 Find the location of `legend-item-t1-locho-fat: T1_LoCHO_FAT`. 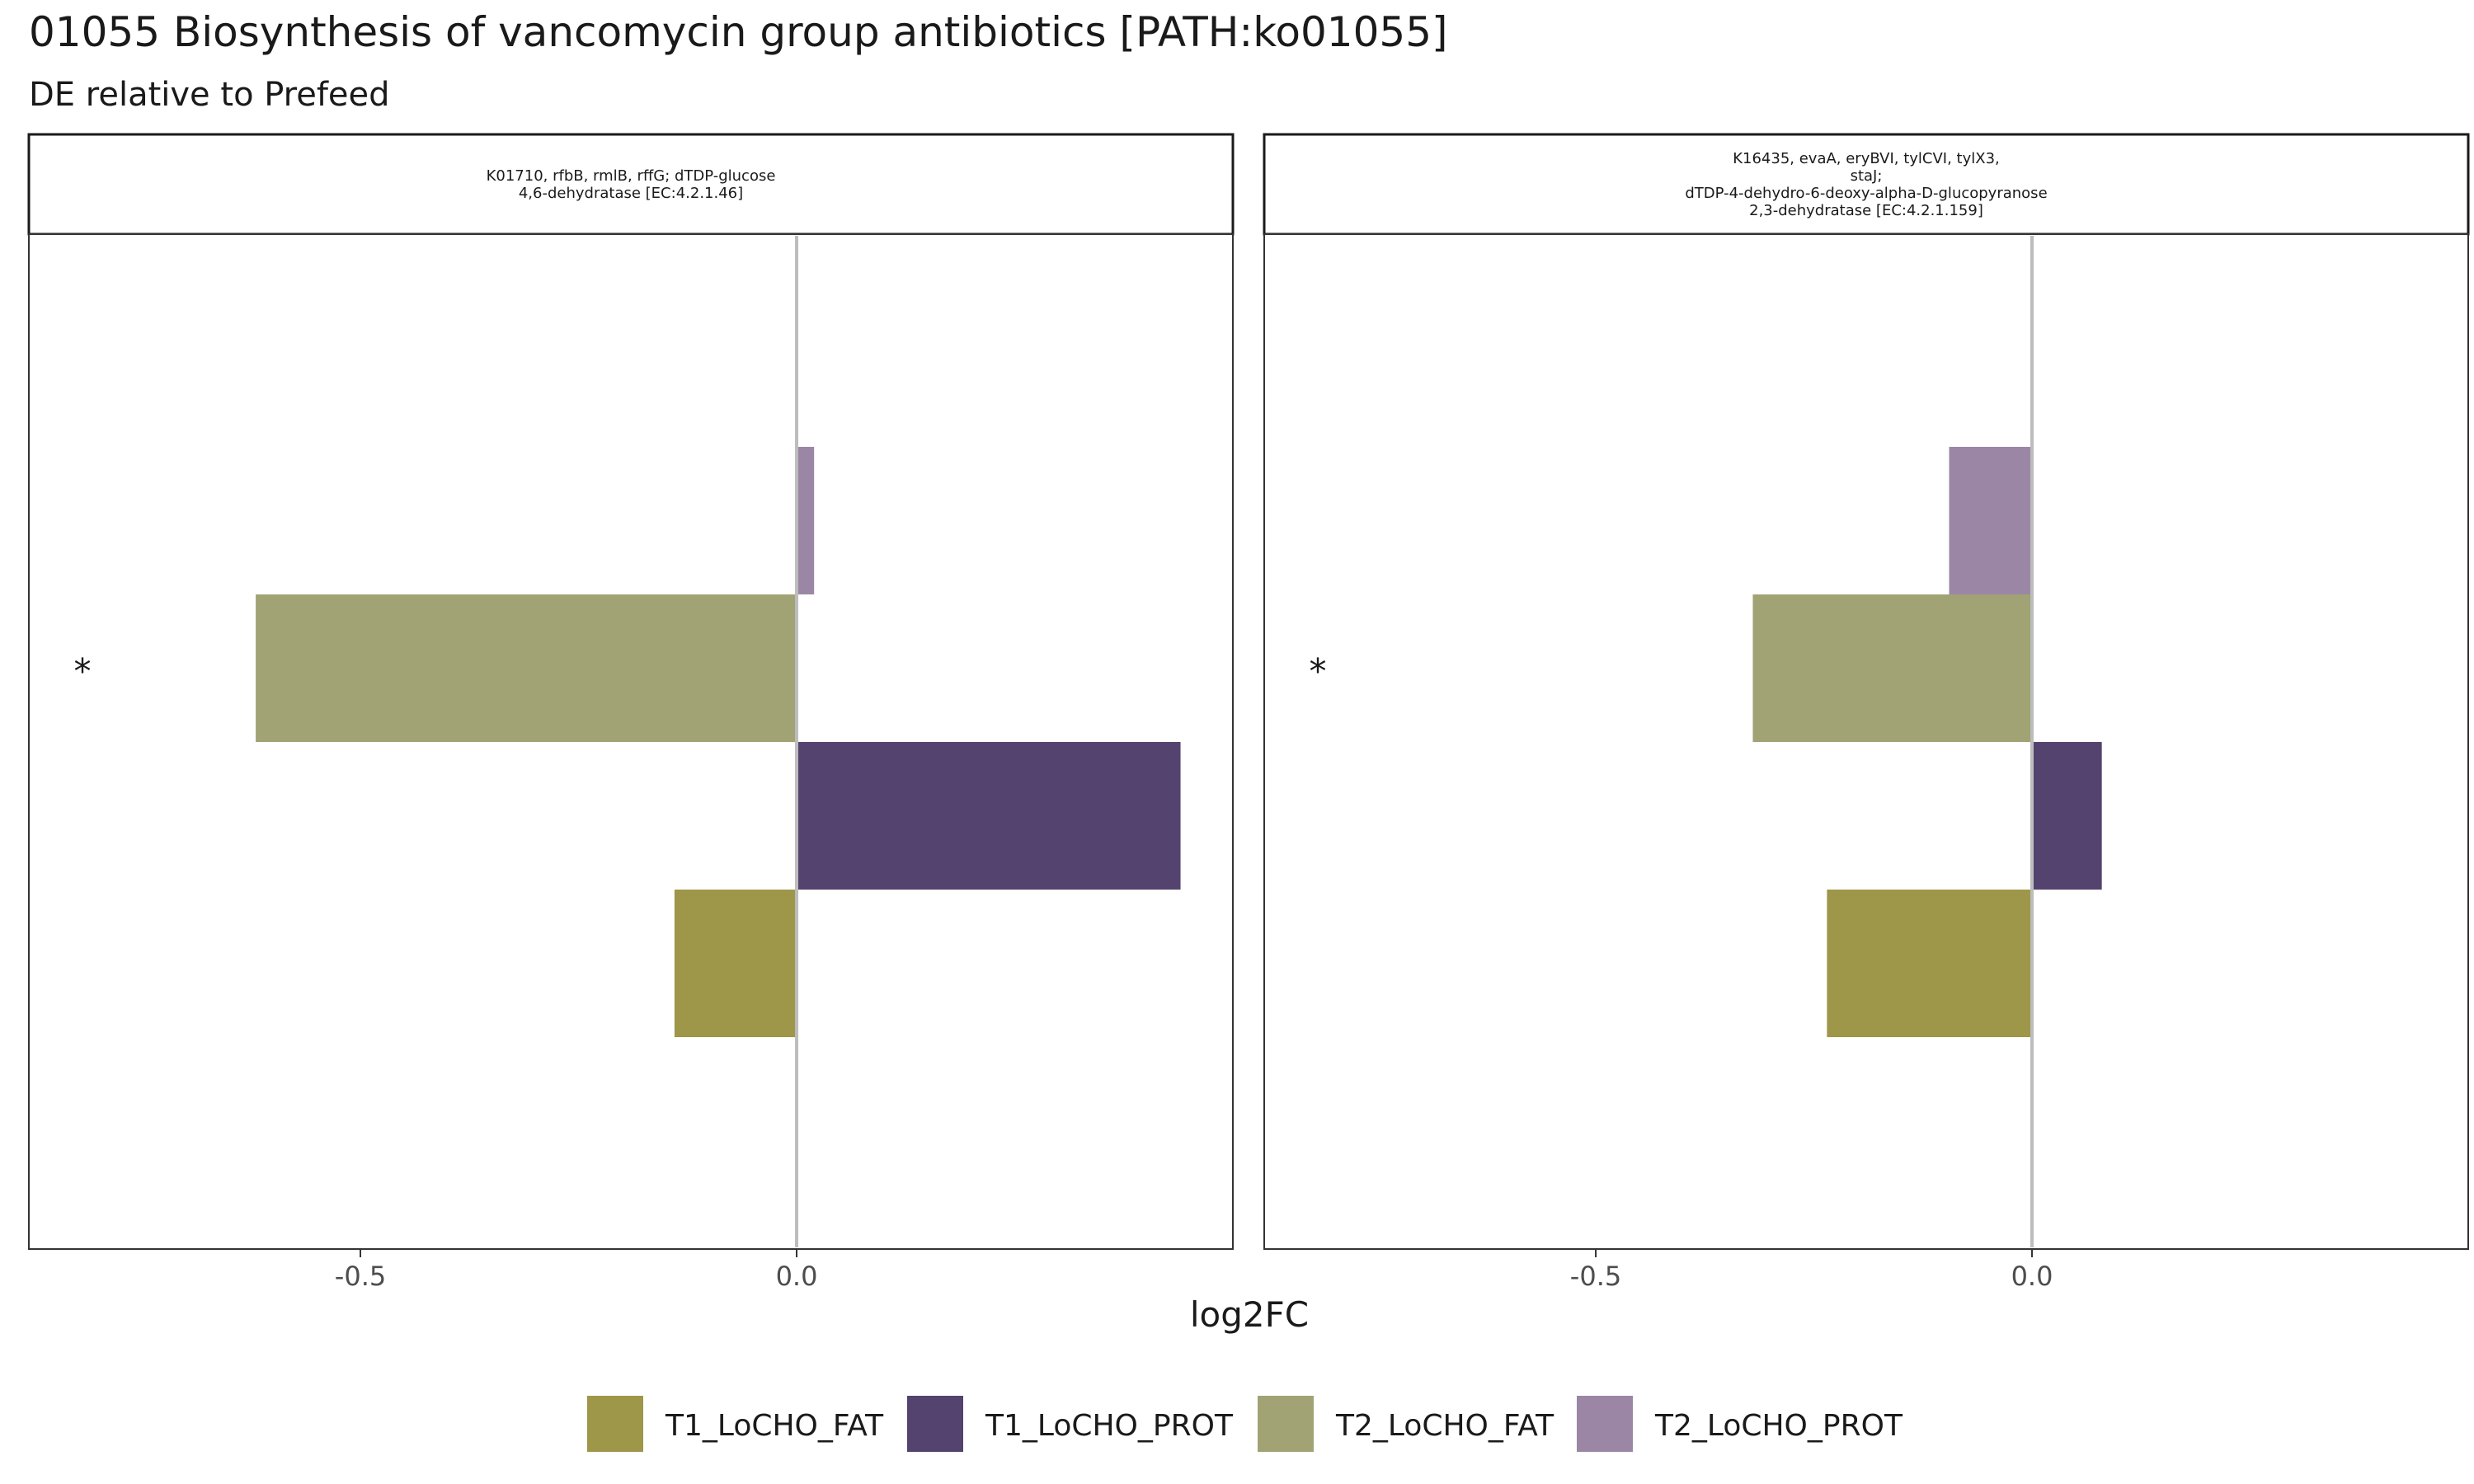

legend-item-t1-locho-fat: T1_LoCHO_FAT is located at coordinates (735, 1424).